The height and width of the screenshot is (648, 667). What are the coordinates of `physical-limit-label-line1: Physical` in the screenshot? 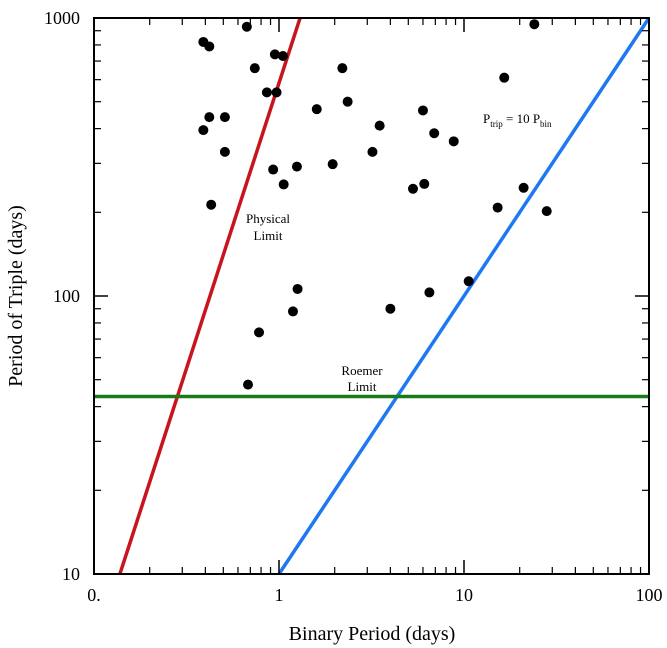 It's located at (268, 218).